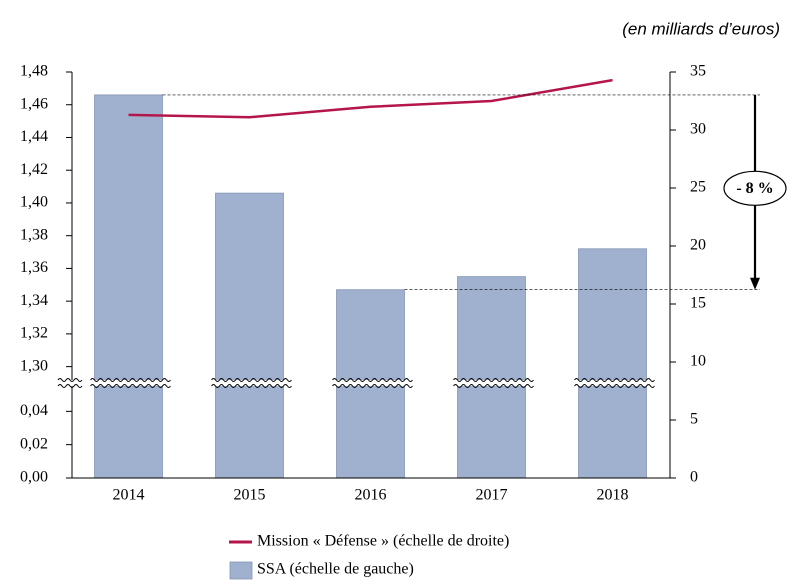  Describe the element at coordinates (34, 410) in the screenshot. I see `y-tick-label: 0,04` at that location.